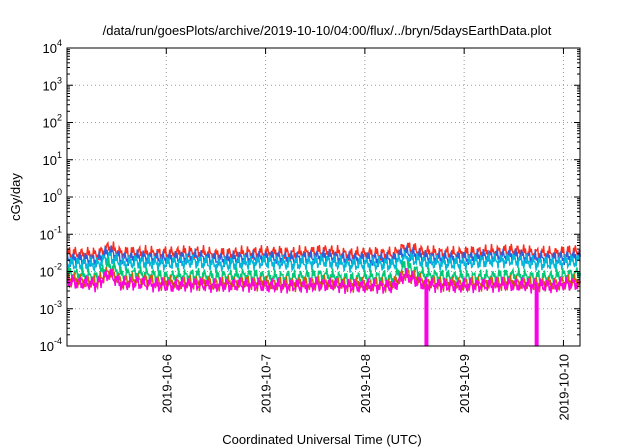 The image size is (640, 448). I want to click on y-tick-label: 10⁻², so click(51, 271).